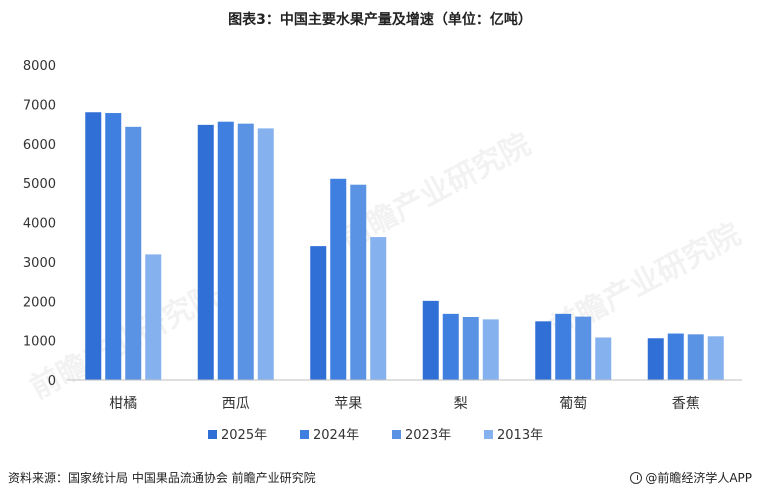 This screenshot has height=499, width=760. I want to click on y-tick-label: 2000, so click(39, 302).